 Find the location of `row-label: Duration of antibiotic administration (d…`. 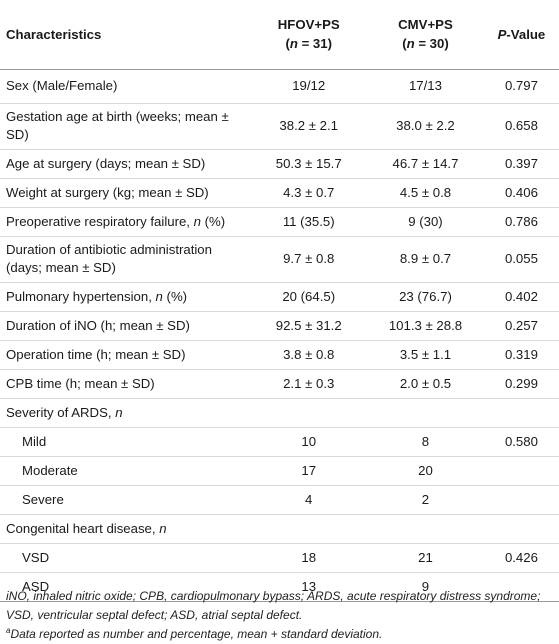

row-label: Duration of antibiotic administration (d… is located at coordinates (125, 259).